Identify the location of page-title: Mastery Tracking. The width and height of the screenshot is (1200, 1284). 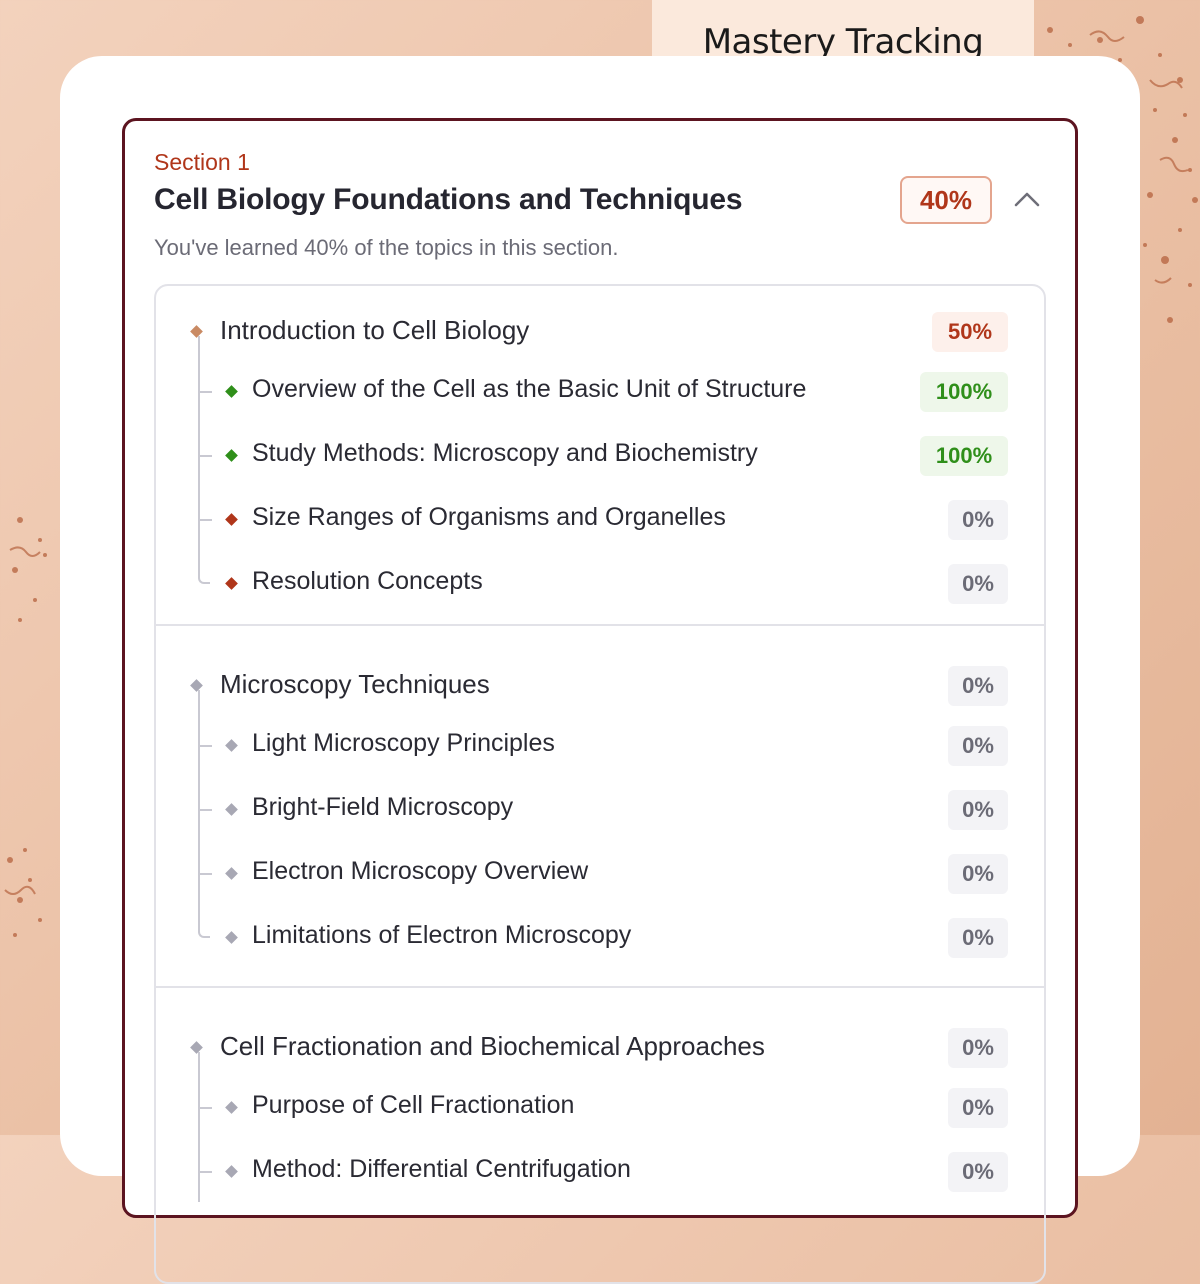
(843, 42).